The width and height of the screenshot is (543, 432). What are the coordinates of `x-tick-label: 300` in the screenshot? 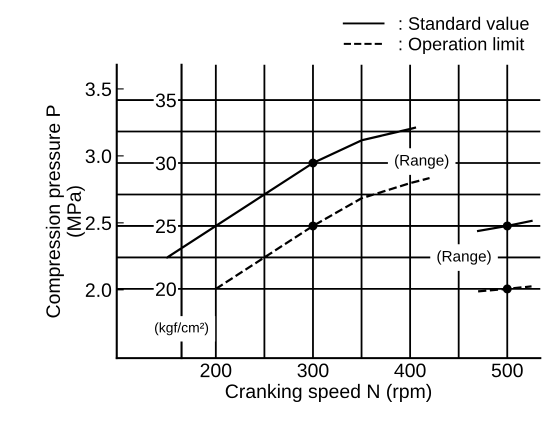 It's located at (312, 371).